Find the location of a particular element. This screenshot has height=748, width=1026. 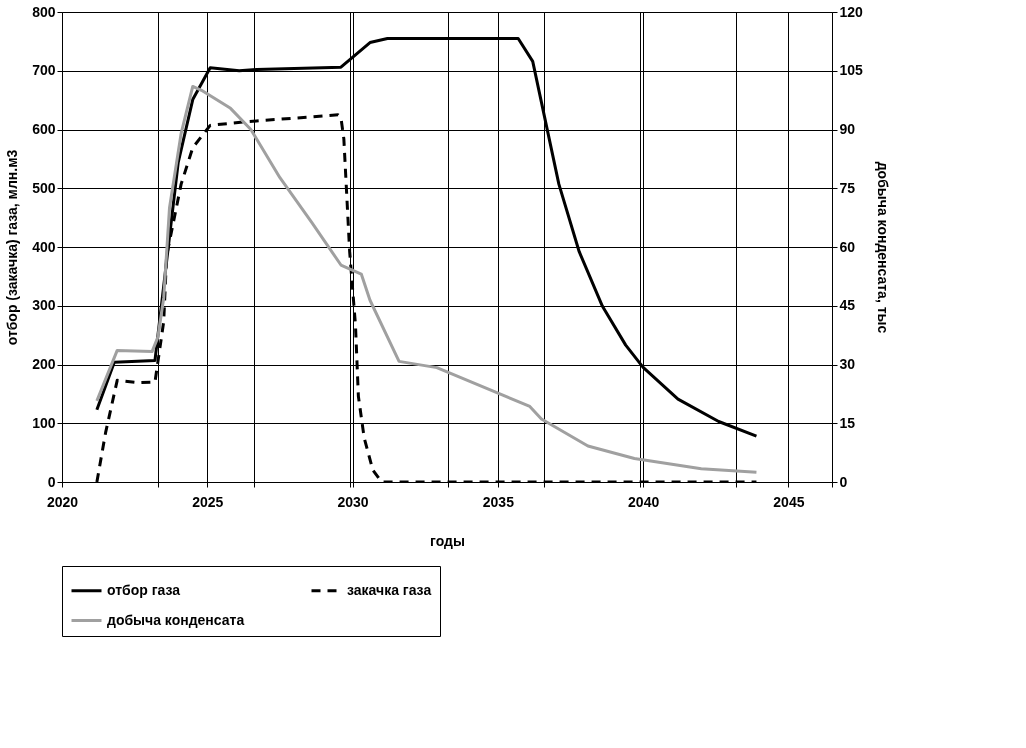

y-tick-label: 400 is located at coordinates (44, 246).